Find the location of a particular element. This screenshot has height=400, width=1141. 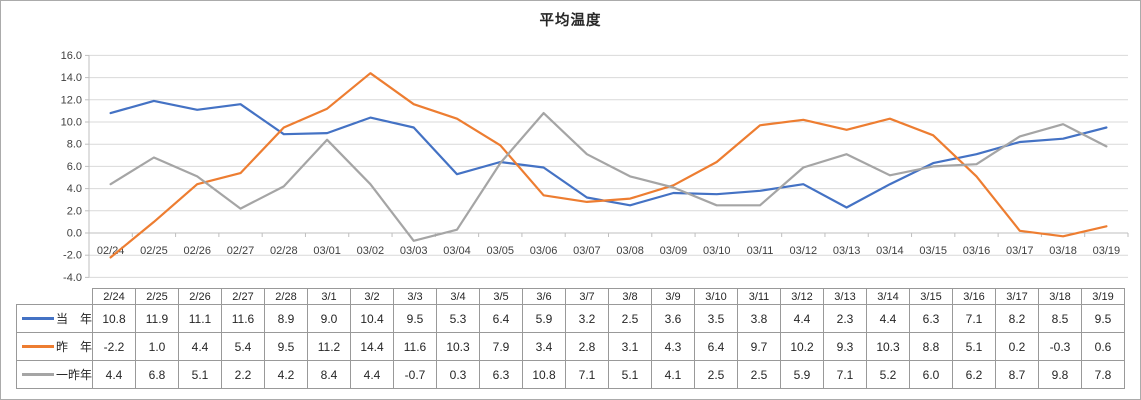

table-value-cell: 4.4 is located at coordinates (372, 375).